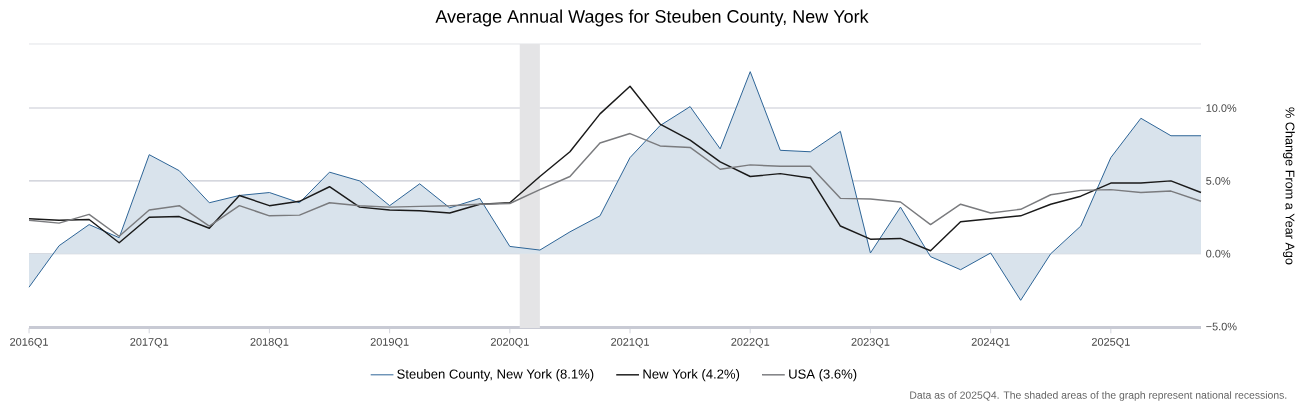  What do you see at coordinates (823, 375) in the screenshot?
I see `legend-label: USA (3.6%)` at bounding box center [823, 375].